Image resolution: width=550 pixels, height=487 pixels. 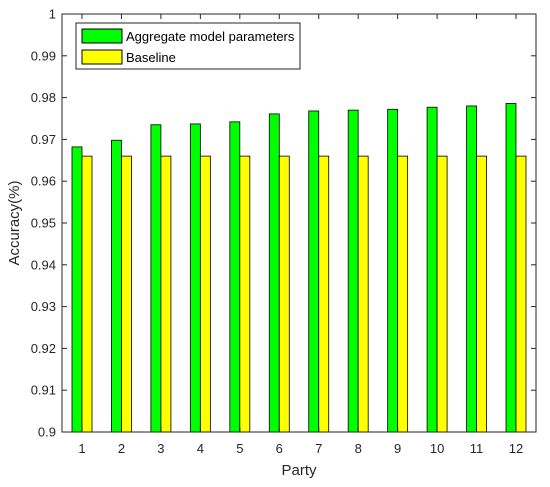 I want to click on y-axis-label: Accuracy(%), so click(x=14, y=222).